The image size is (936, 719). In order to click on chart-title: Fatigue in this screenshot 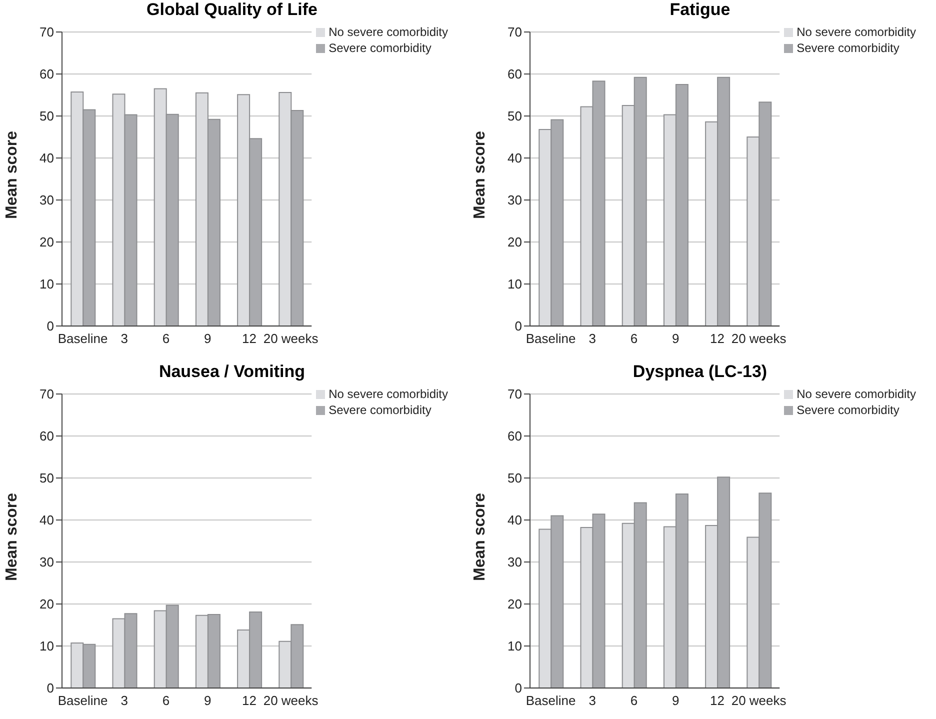, I will do `click(700, 10)`.